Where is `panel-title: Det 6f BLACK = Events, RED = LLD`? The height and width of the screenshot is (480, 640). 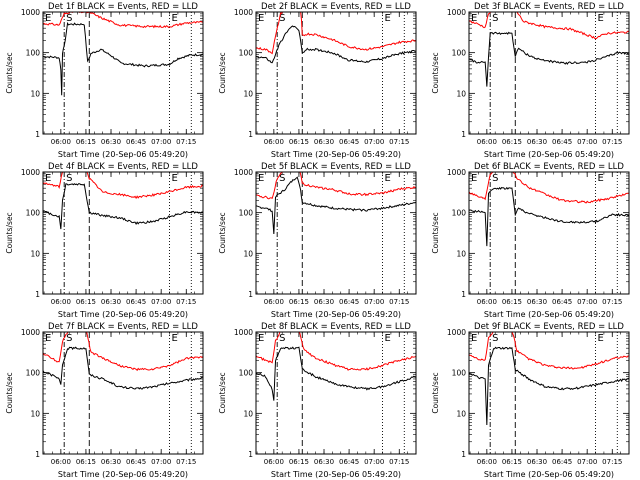 panel-title: Det 6f BLACK = Events, RED = LLD is located at coordinates (549, 167).